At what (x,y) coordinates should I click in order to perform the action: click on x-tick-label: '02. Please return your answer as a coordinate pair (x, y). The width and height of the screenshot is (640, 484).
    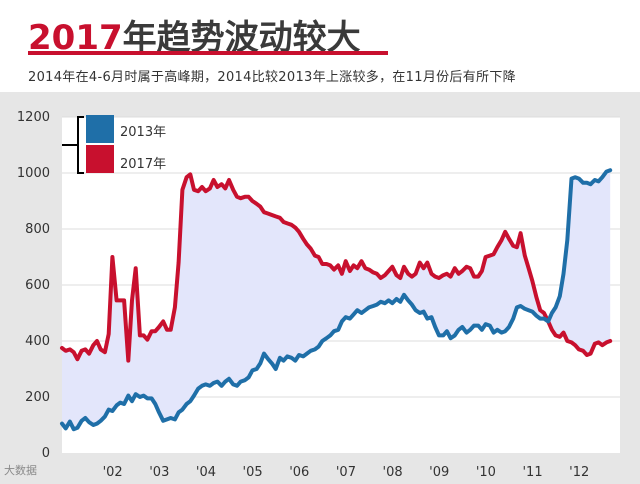
    Looking at the image, I should click on (113, 472).